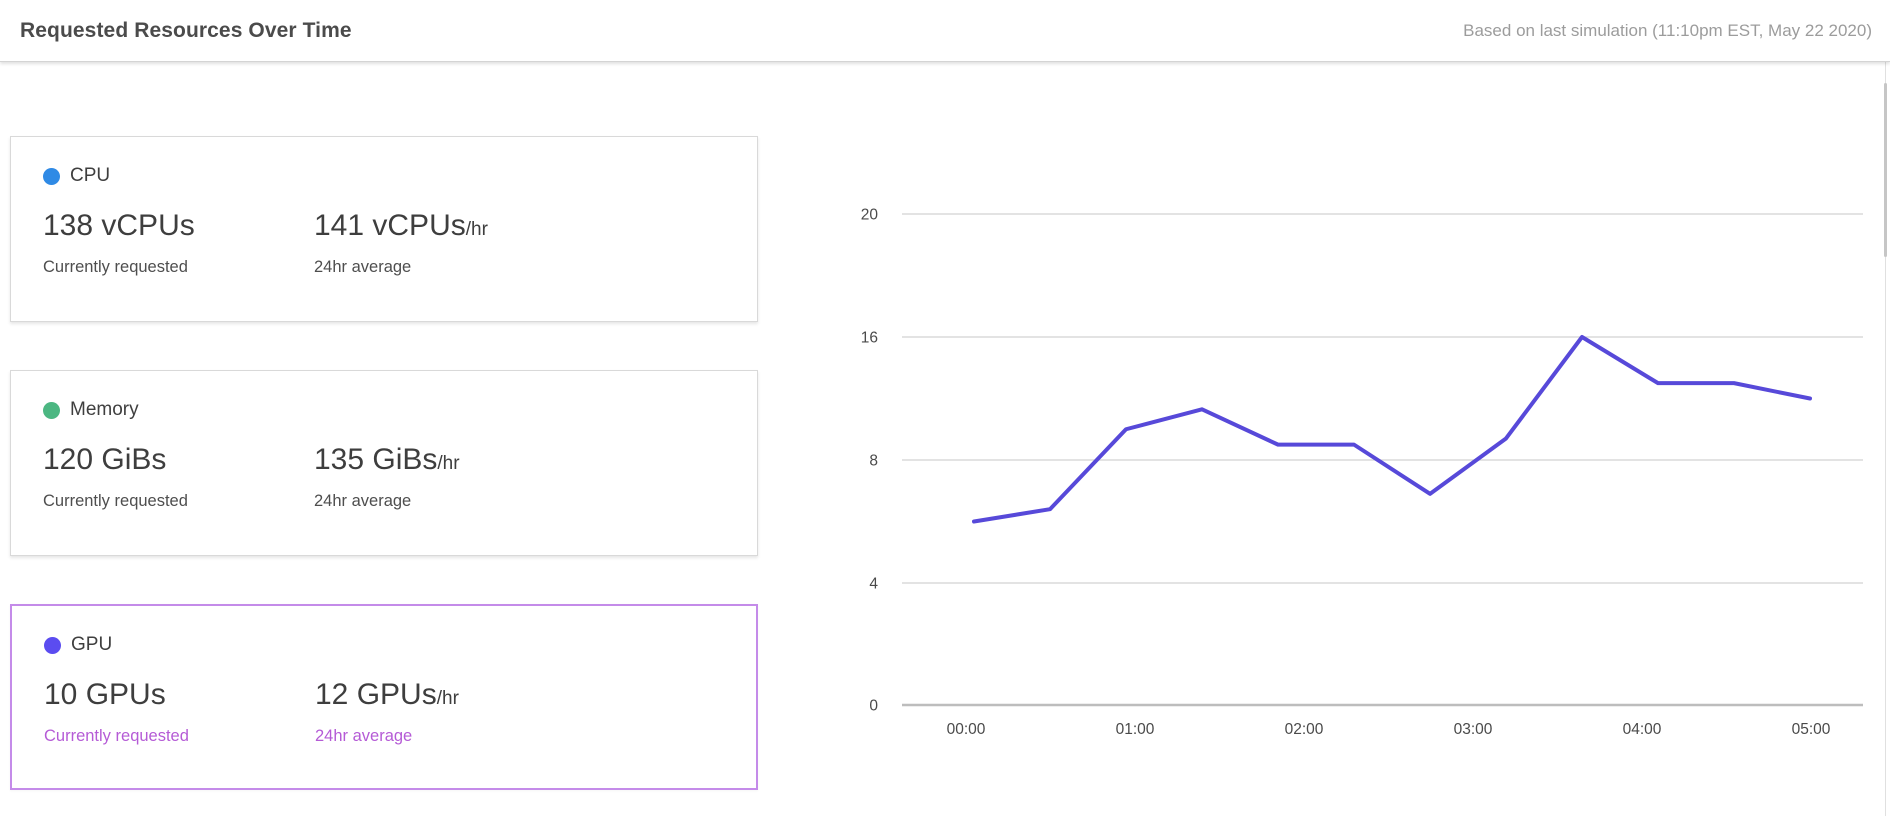 Image resolution: width=1890 pixels, height=816 pixels. What do you see at coordinates (870, 215) in the screenshot?
I see `y-tick-label: 20` at bounding box center [870, 215].